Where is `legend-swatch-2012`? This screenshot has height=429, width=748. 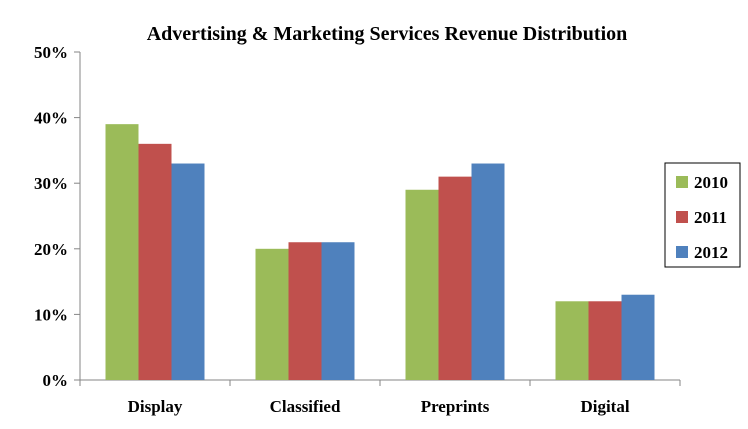 legend-swatch-2012 is located at coordinates (682, 252).